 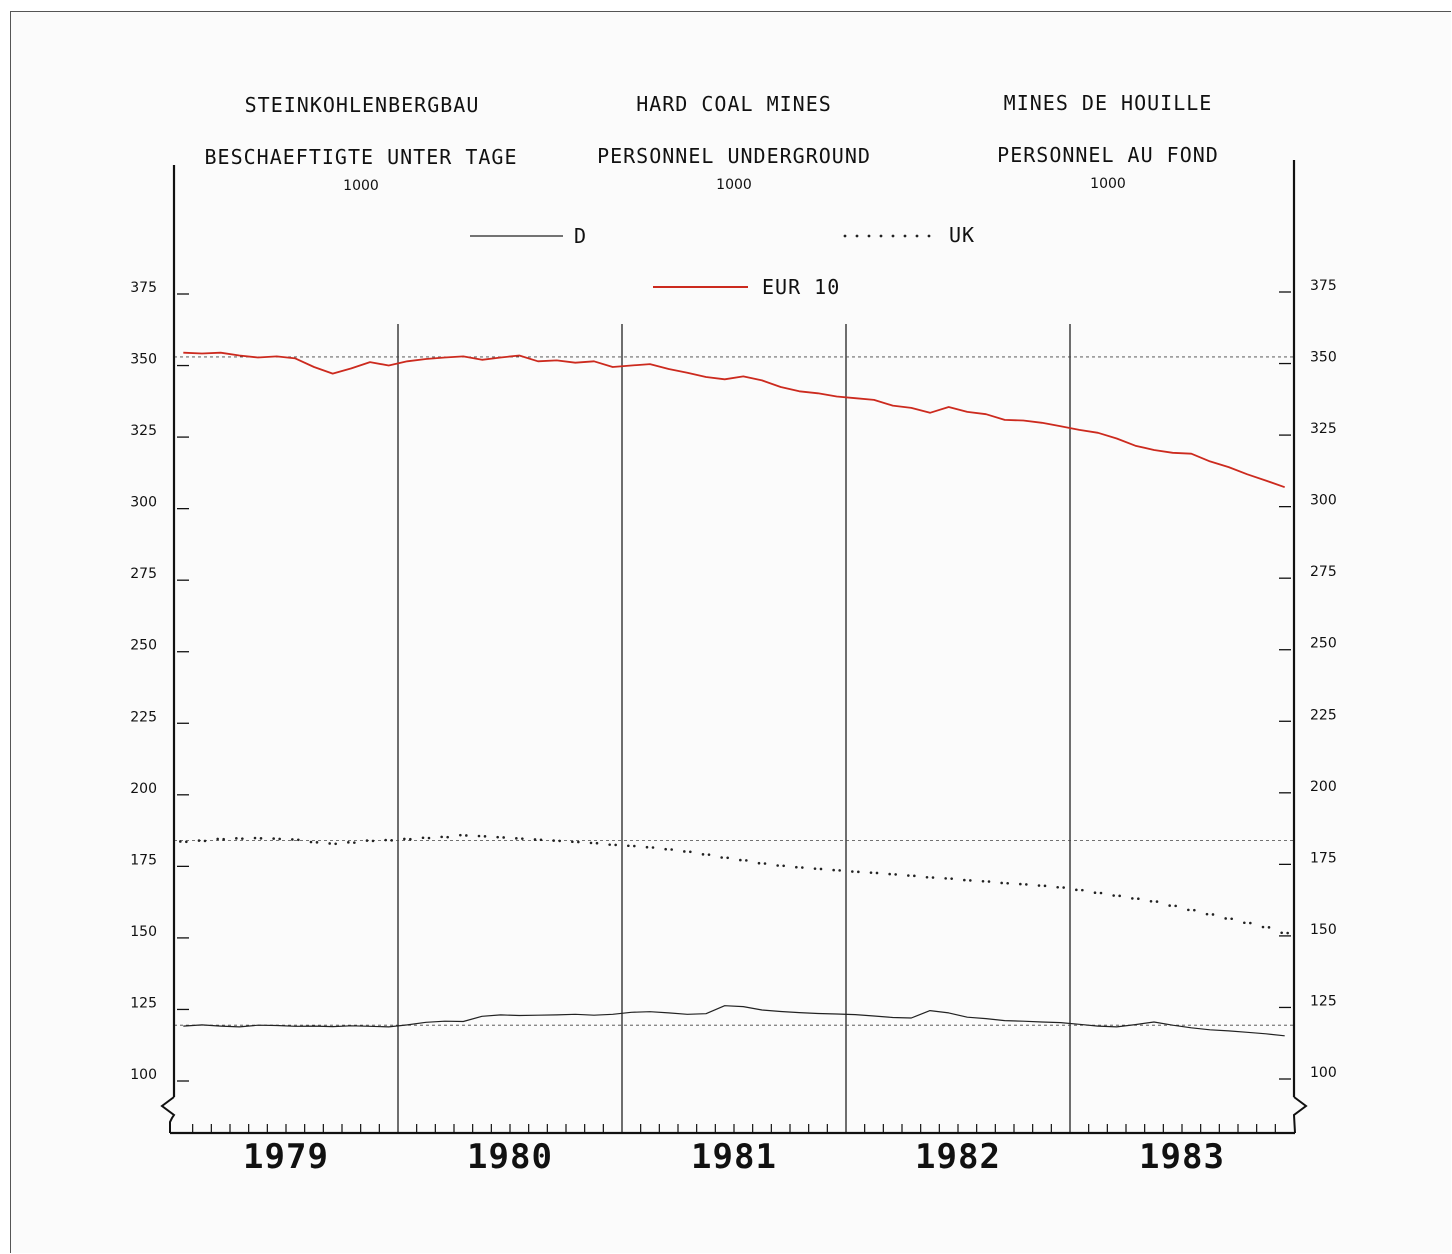 What do you see at coordinates (1323, 1001) in the screenshot?
I see `y-tick-label-right: 125` at bounding box center [1323, 1001].